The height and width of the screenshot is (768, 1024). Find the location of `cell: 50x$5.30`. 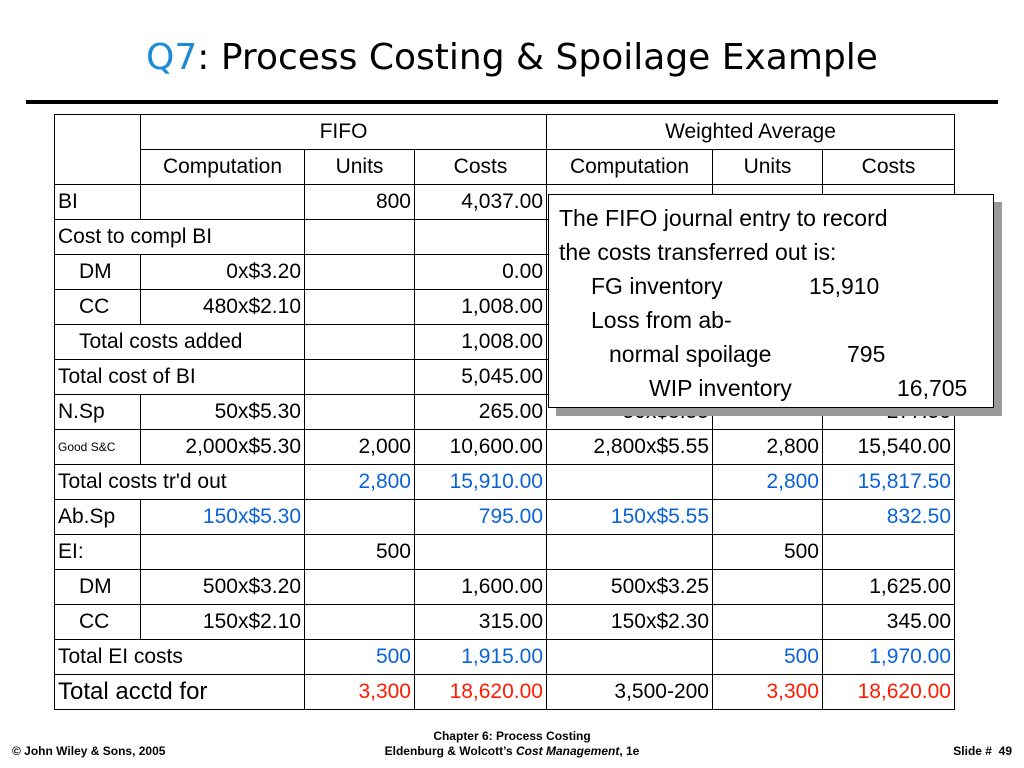

cell: 50x$5.30 is located at coordinates (222, 412).